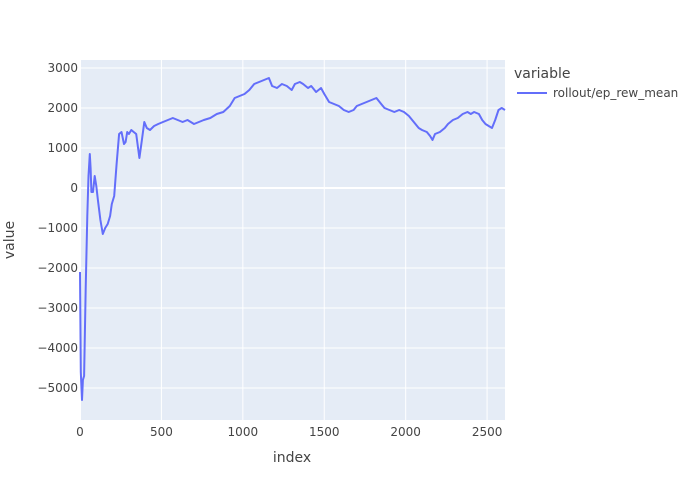 This screenshot has height=500, width=700. I want to click on y-tick-label: 3000, so click(62, 68).